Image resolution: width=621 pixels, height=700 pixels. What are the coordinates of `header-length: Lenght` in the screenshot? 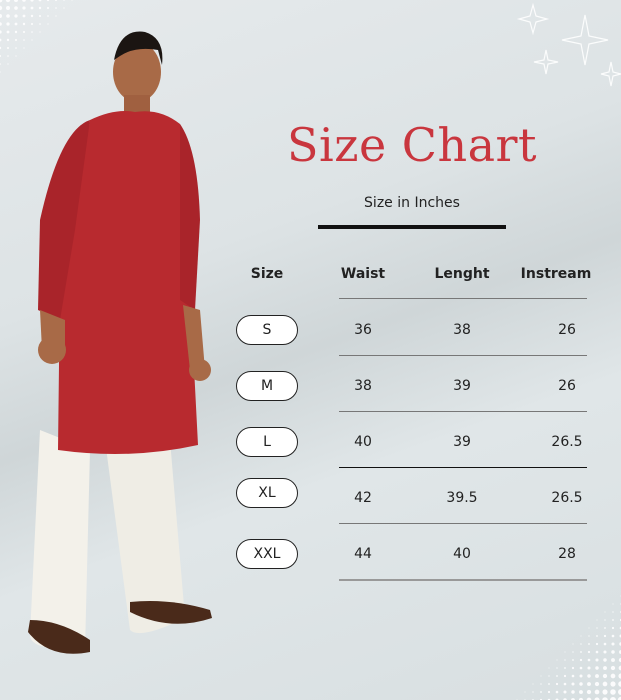 It's located at (462, 274).